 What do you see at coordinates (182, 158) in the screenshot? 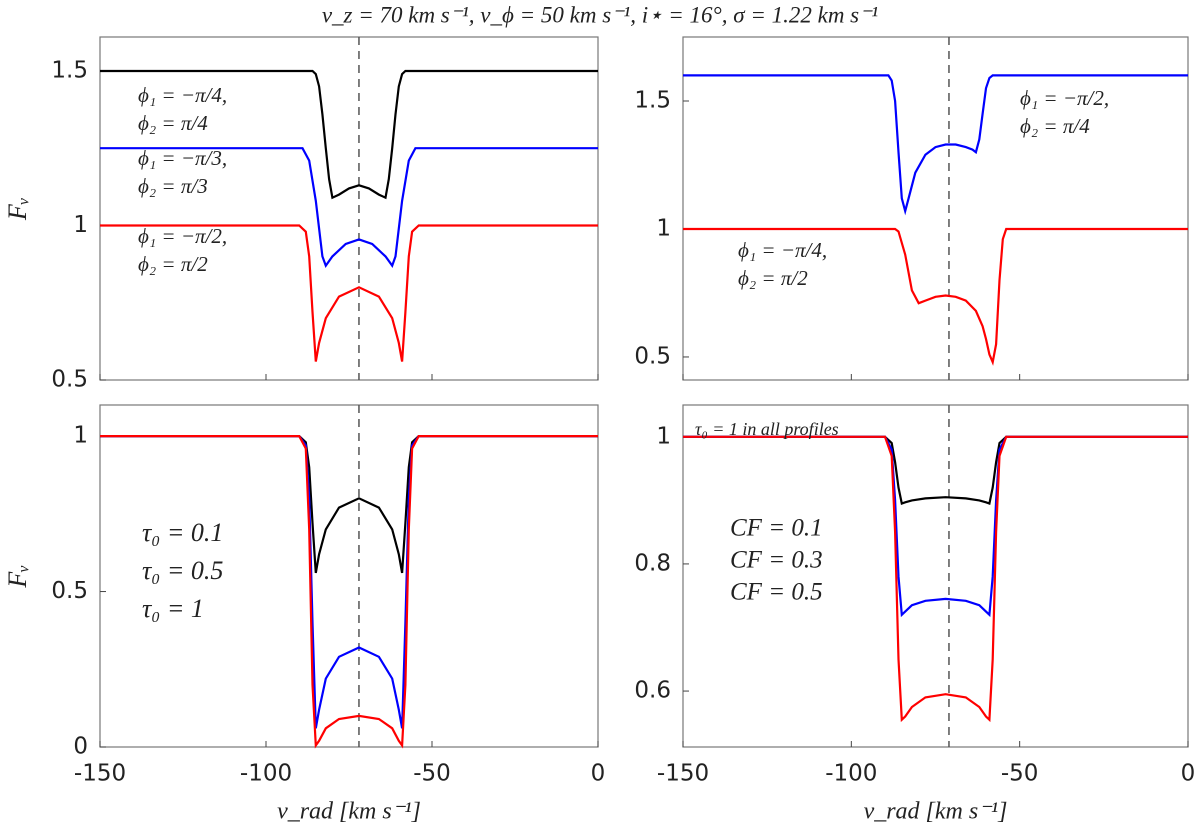
I see `series-label: ϕ₁ = −π/3,` at bounding box center [182, 158].